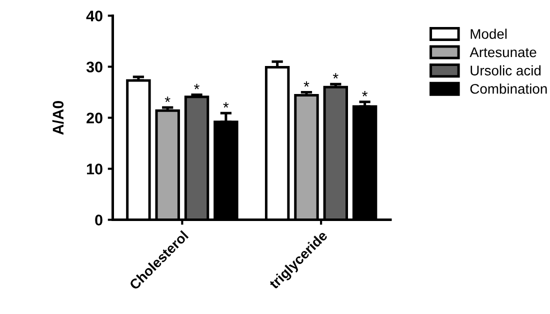  Describe the element at coordinates (508, 89) in the screenshot. I see `legend-label: Combination` at that location.